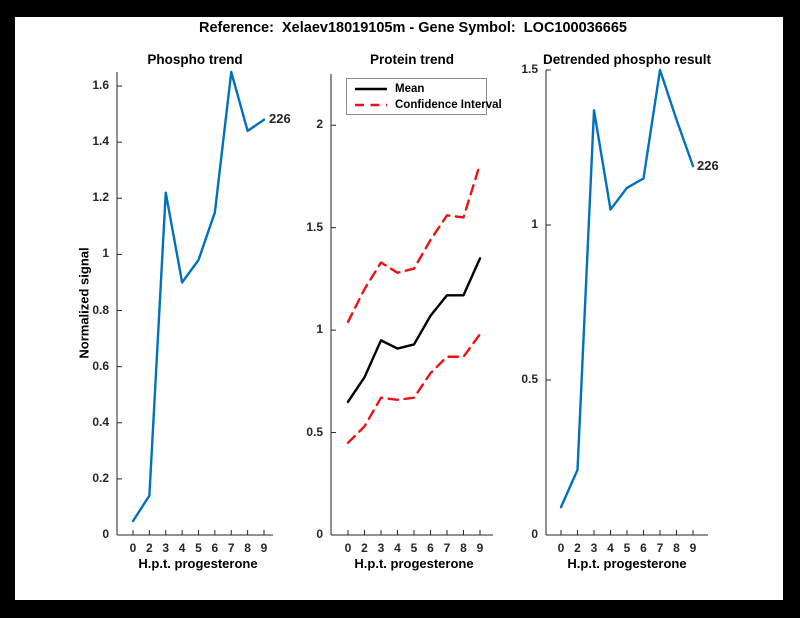  Describe the element at coordinates (412, 59) in the screenshot. I see `chart-title-protein-trend: Protein trend` at that location.